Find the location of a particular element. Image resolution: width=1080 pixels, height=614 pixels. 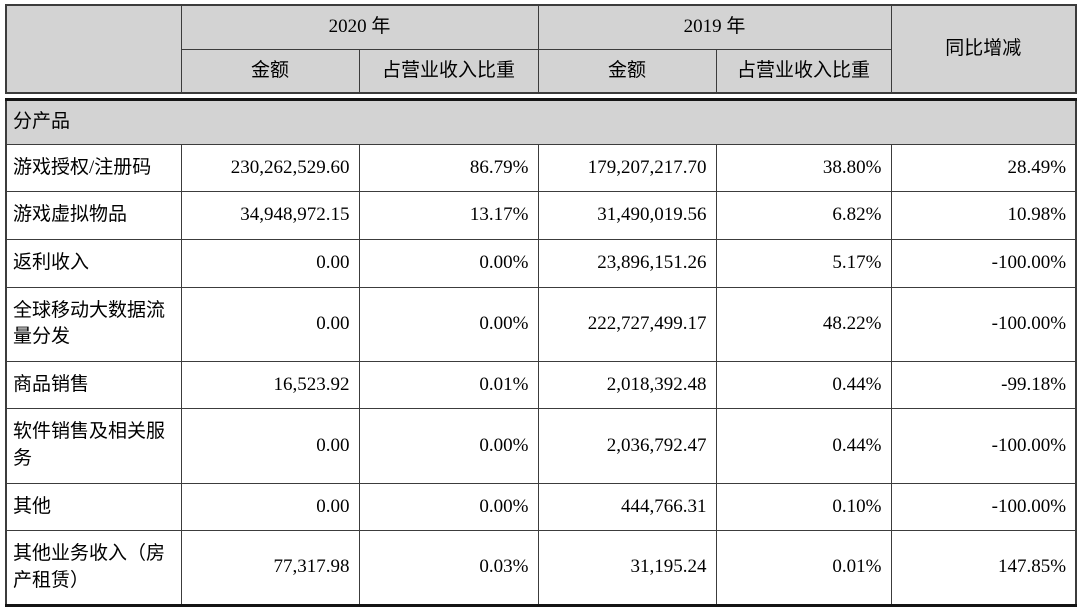

yoy-cell: 28.49% is located at coordinates (983, 168).